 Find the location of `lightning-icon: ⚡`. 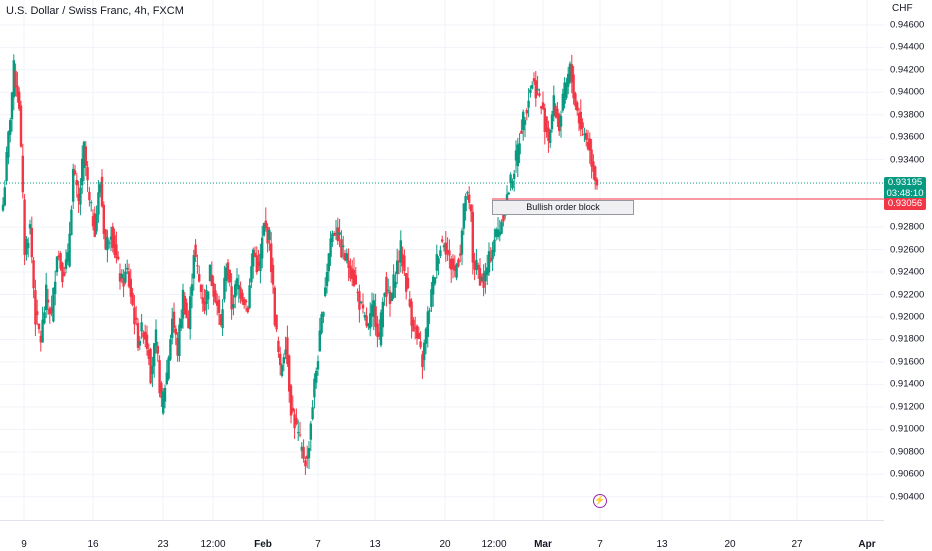

lightning-icon: ⚡ is located at coordinates (600, 501).